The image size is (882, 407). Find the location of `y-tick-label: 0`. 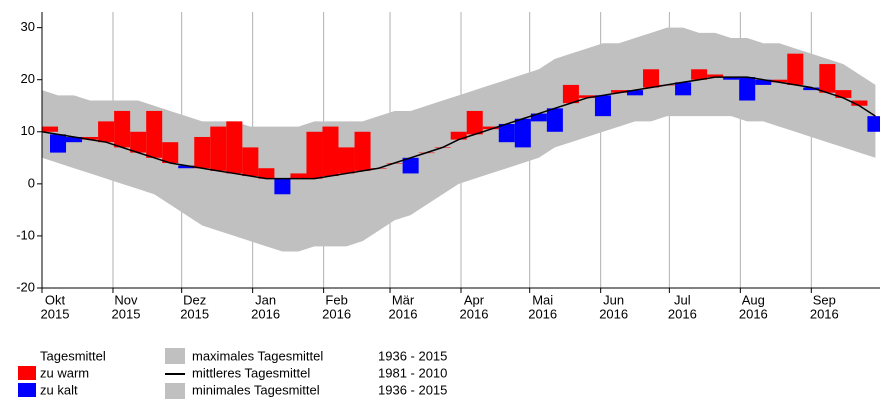

y-tick-label: 0 is located at coordinates (31, 182).